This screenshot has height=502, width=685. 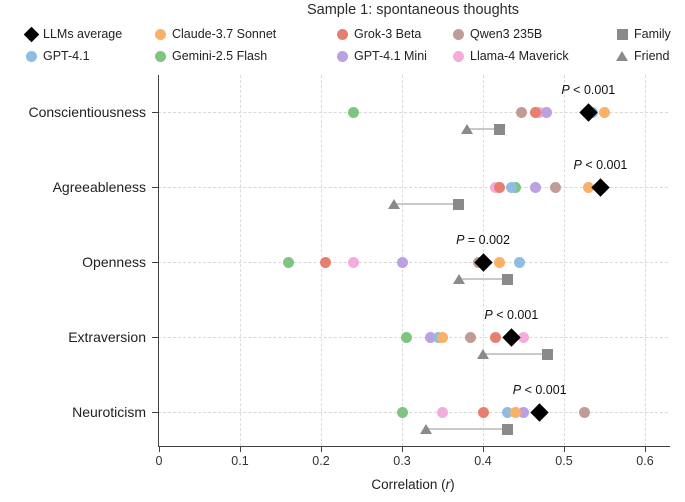 I want to click on legend-label-gpt41-mini: GPT-4.1 Mini, so click(x=390, y=56).